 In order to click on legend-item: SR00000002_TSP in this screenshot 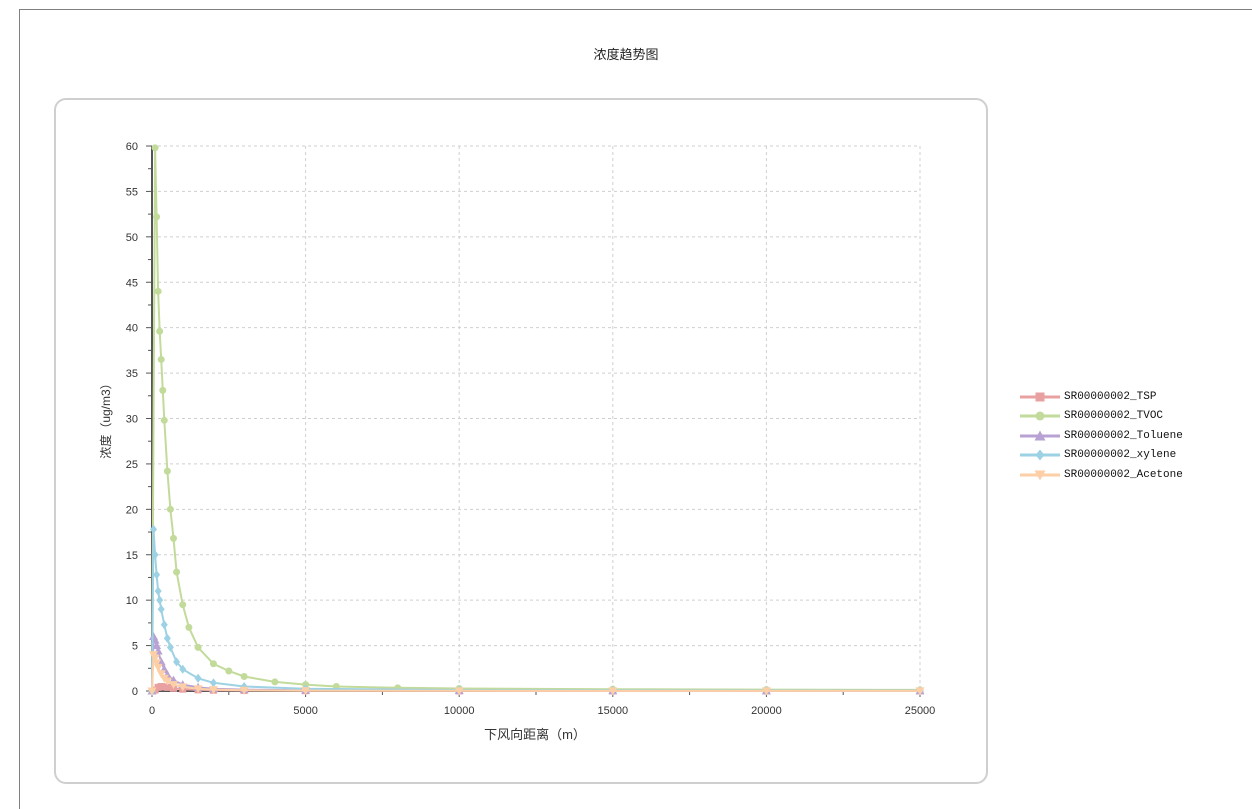, I will do `click(1100, 397)`.